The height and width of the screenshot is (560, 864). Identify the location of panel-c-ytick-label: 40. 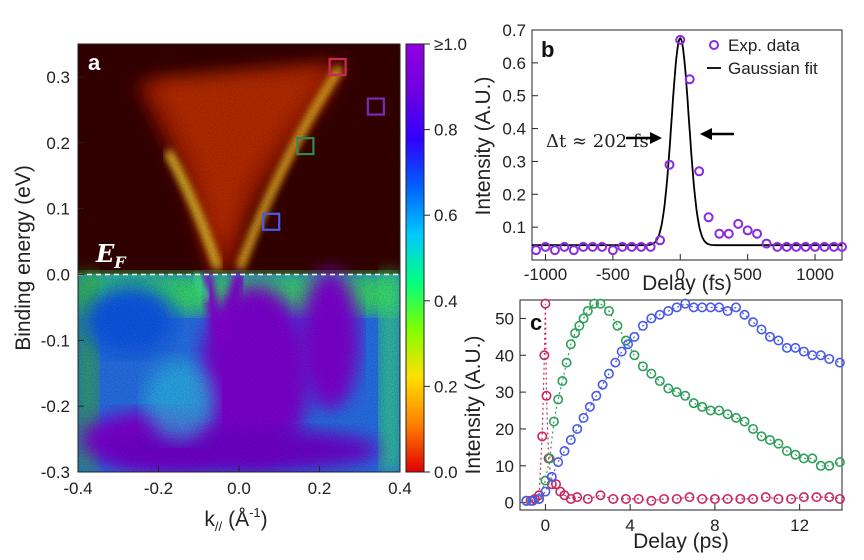
(504, 355).